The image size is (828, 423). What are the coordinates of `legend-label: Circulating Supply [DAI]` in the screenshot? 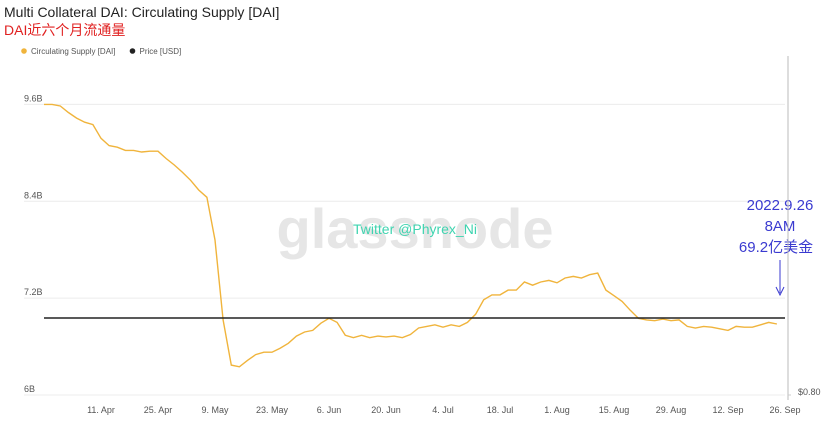 It's located at (73, 51).